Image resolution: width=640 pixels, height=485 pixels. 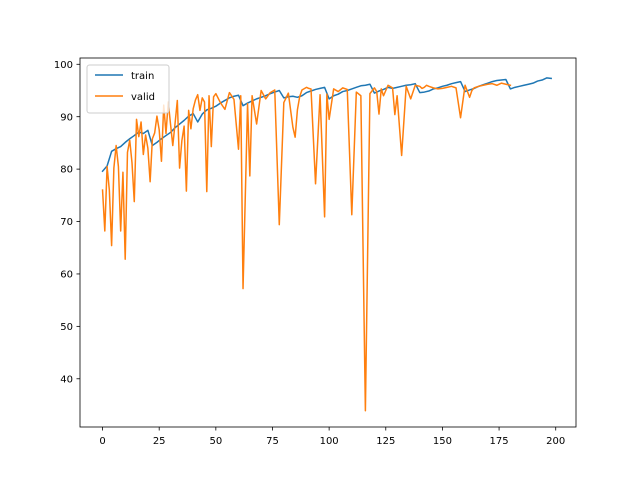 What do you see at coordinates (66, 379) in the screenshot?
I see `y-tick-label: 40` at bounding box center [66, 379].